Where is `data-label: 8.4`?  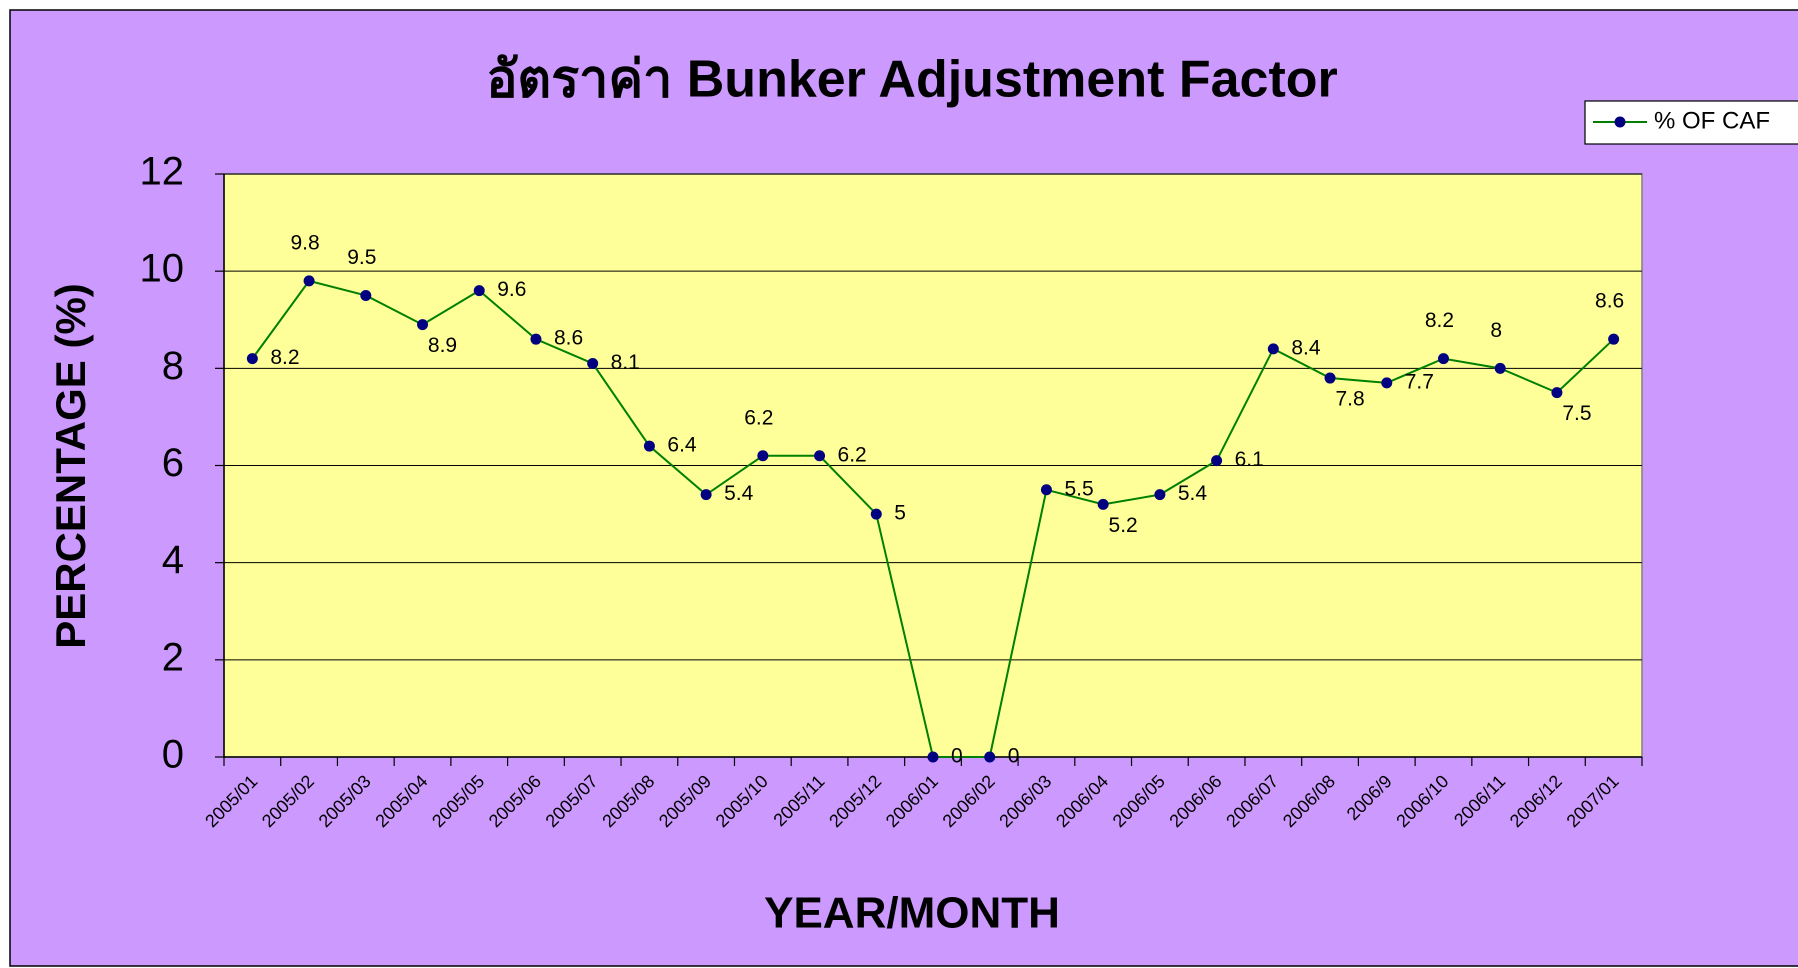
data-label: 8.4 is located at coordinates (1306, 347).